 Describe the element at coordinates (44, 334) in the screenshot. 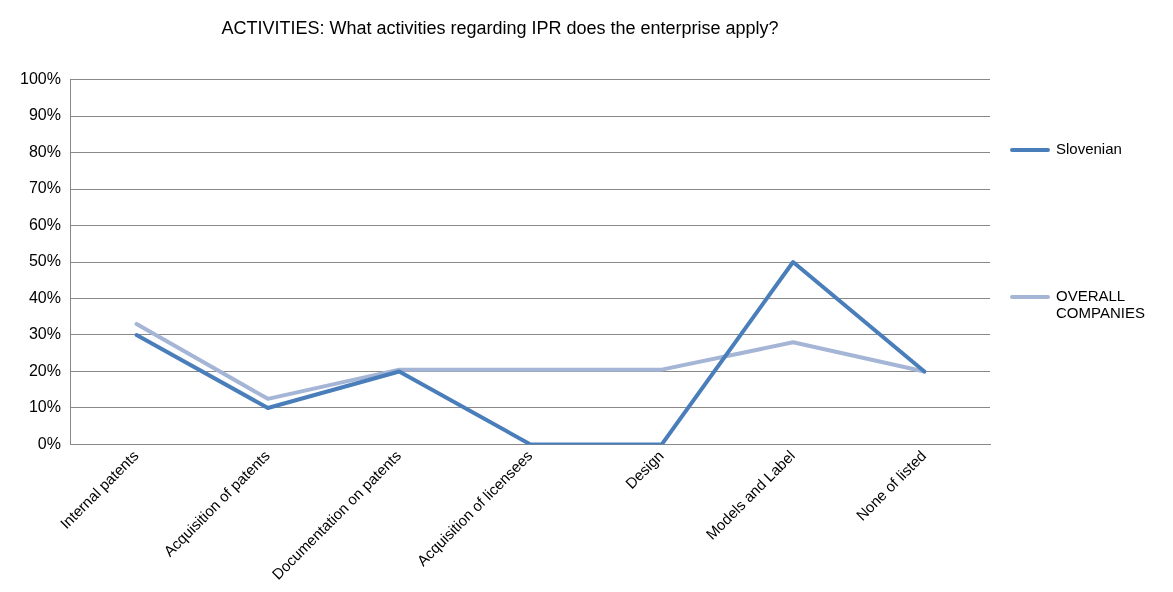

I see `y-tick-label: 30%` at that location.